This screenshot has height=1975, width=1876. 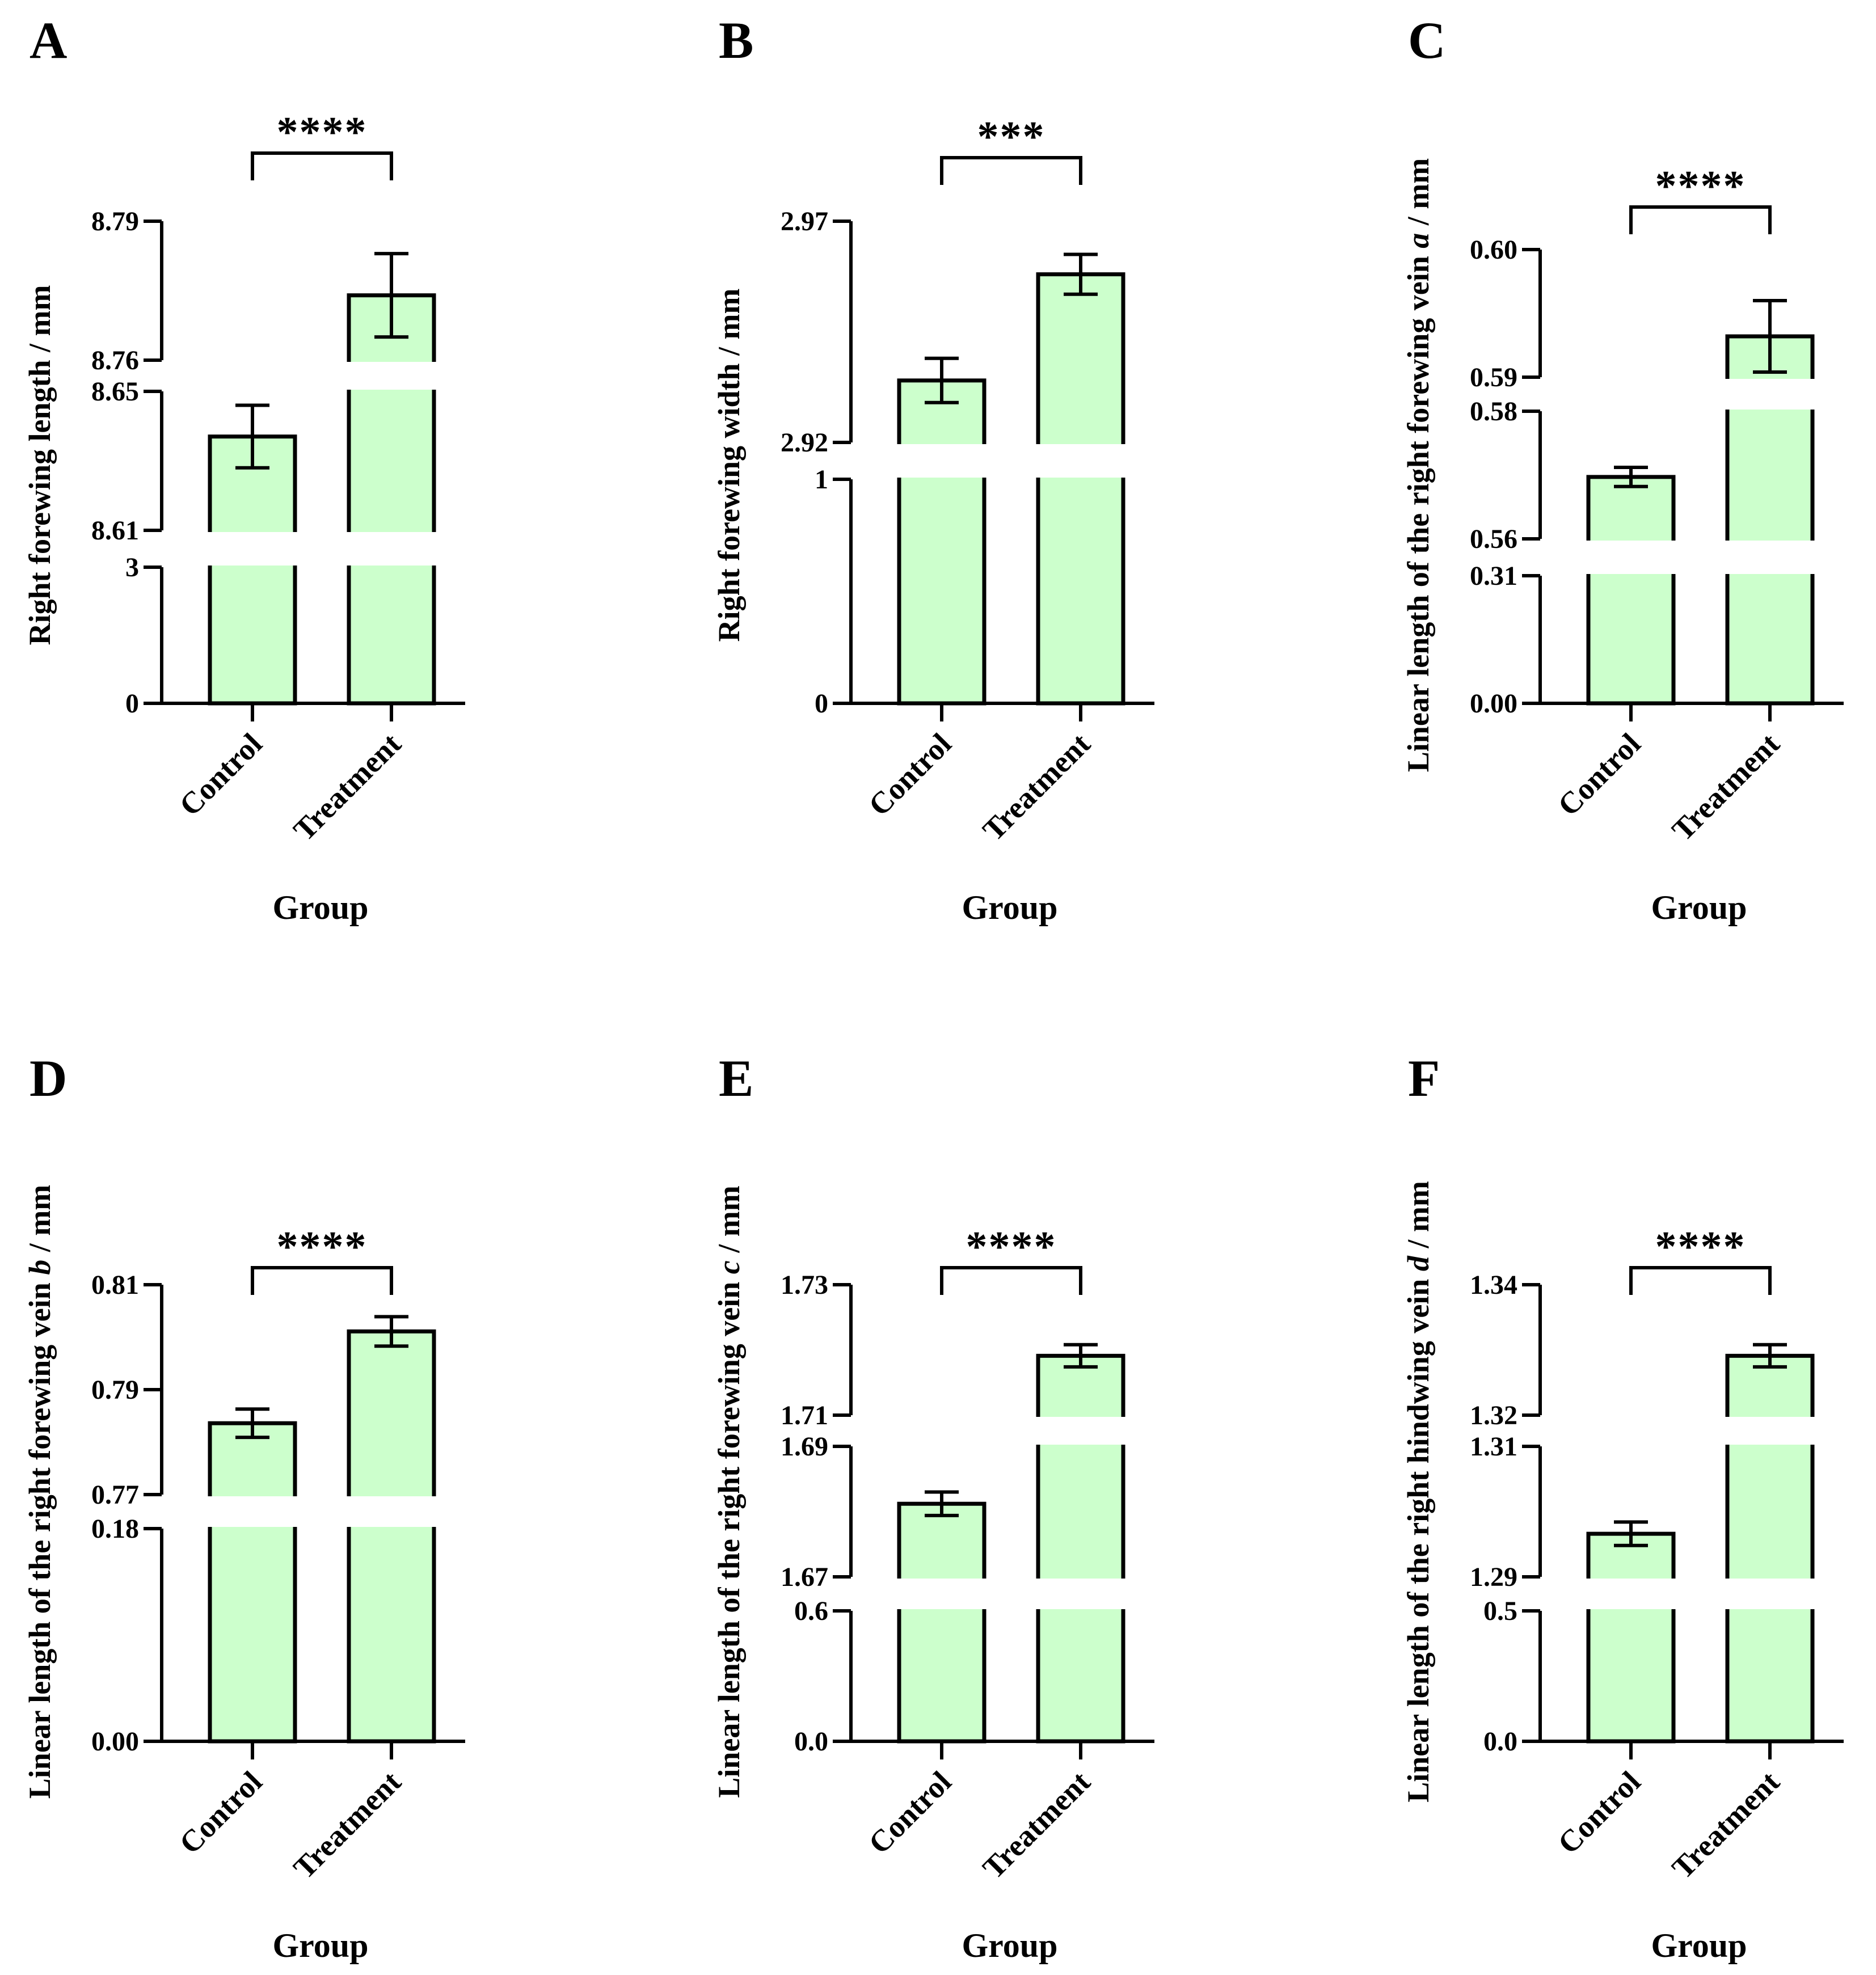 I want to click on y-tick-label-2.92: 2.92, so click(x=805, y=443).